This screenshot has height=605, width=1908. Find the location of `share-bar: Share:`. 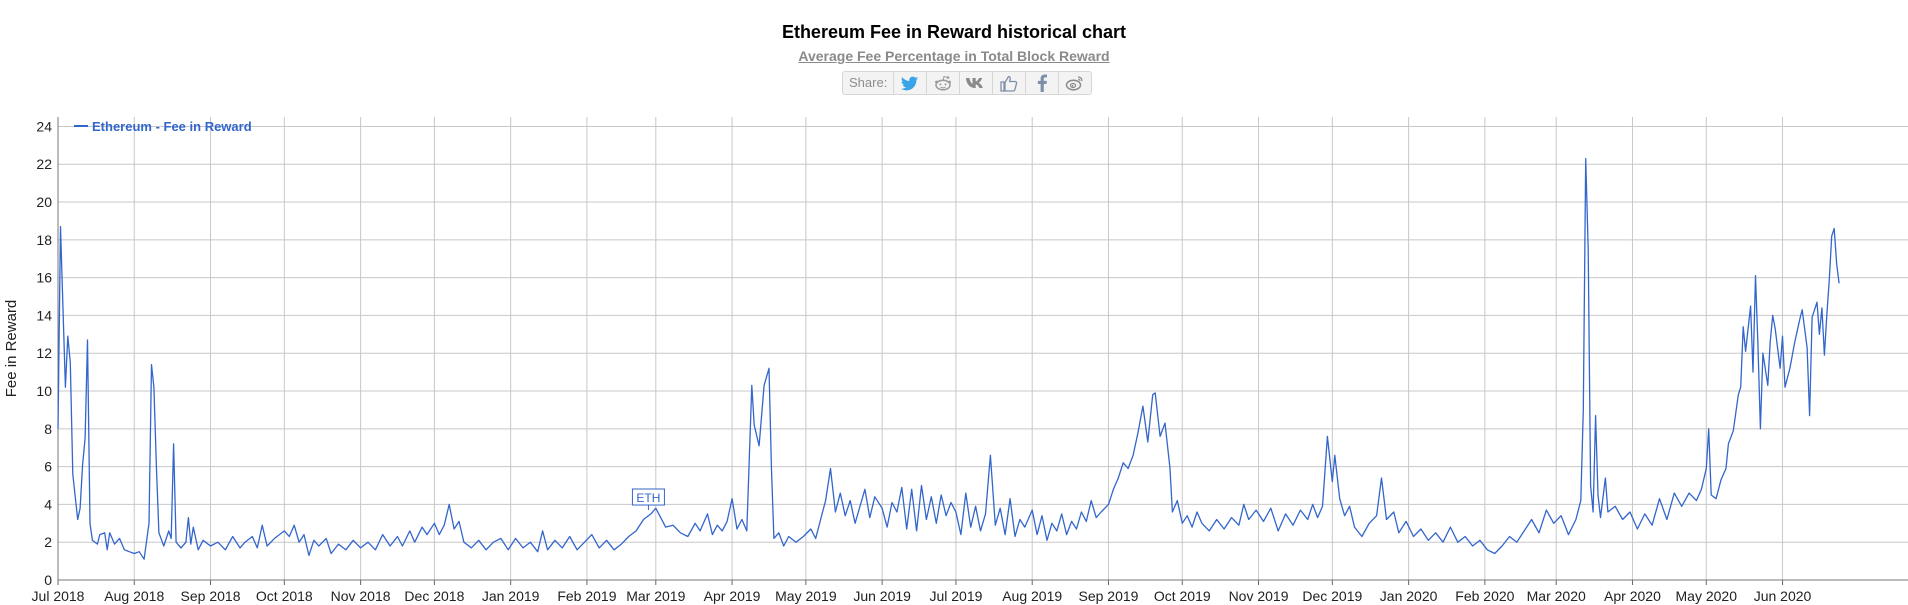

share-bar: Share: is located at coordinates (967, 83).